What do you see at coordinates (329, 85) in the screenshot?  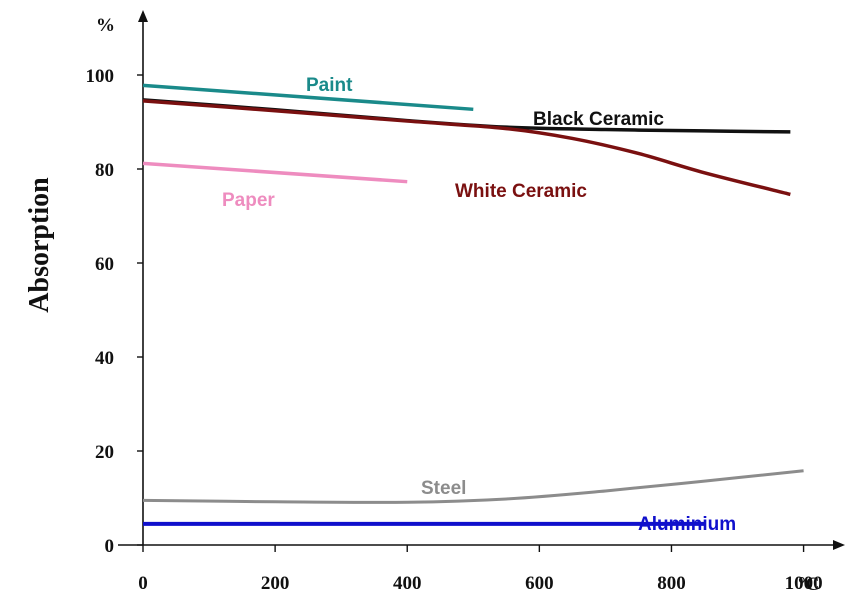 I see `paint-label: Paint` at bounding box center [329, 85].